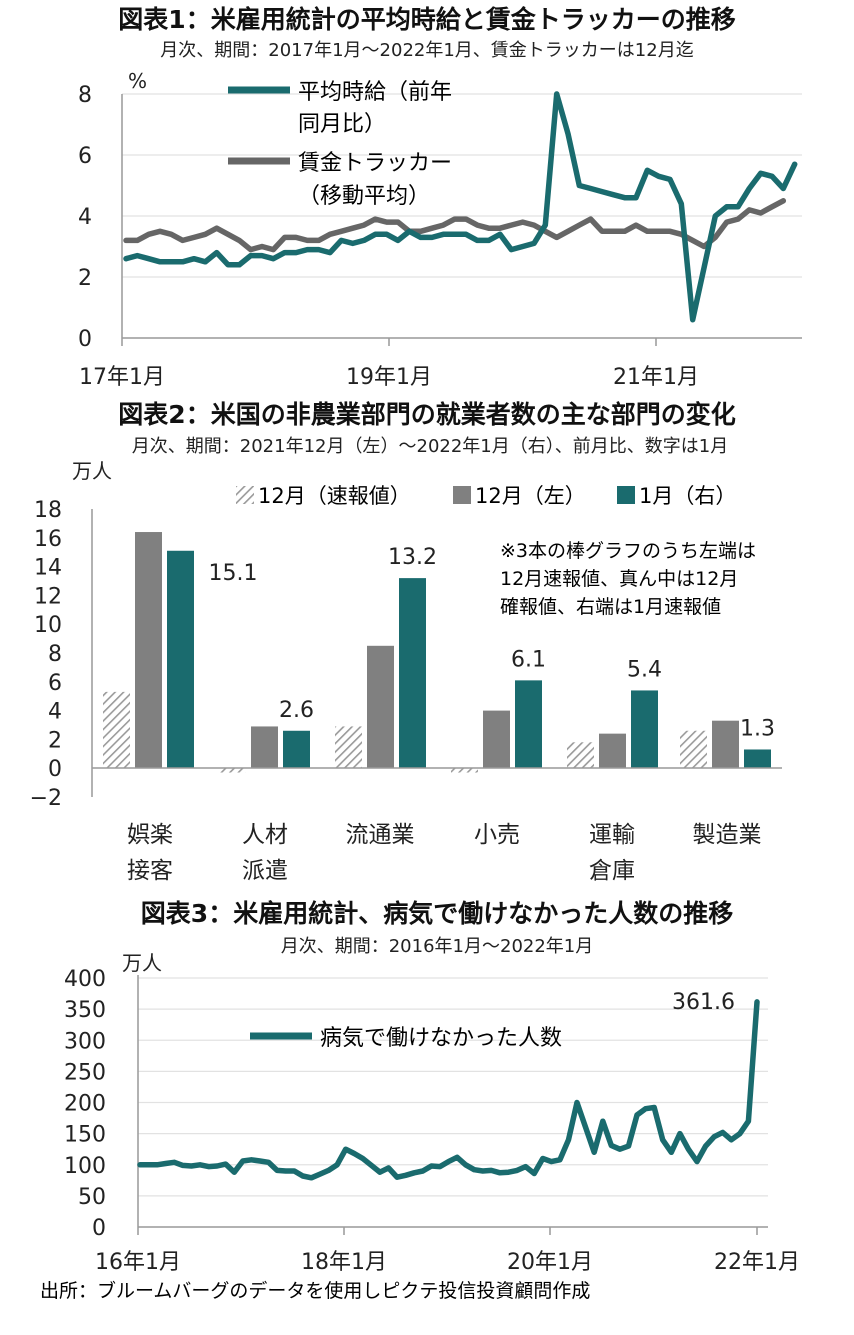  I want to click on chart2-data-label: 2.6, so click(296, 710).